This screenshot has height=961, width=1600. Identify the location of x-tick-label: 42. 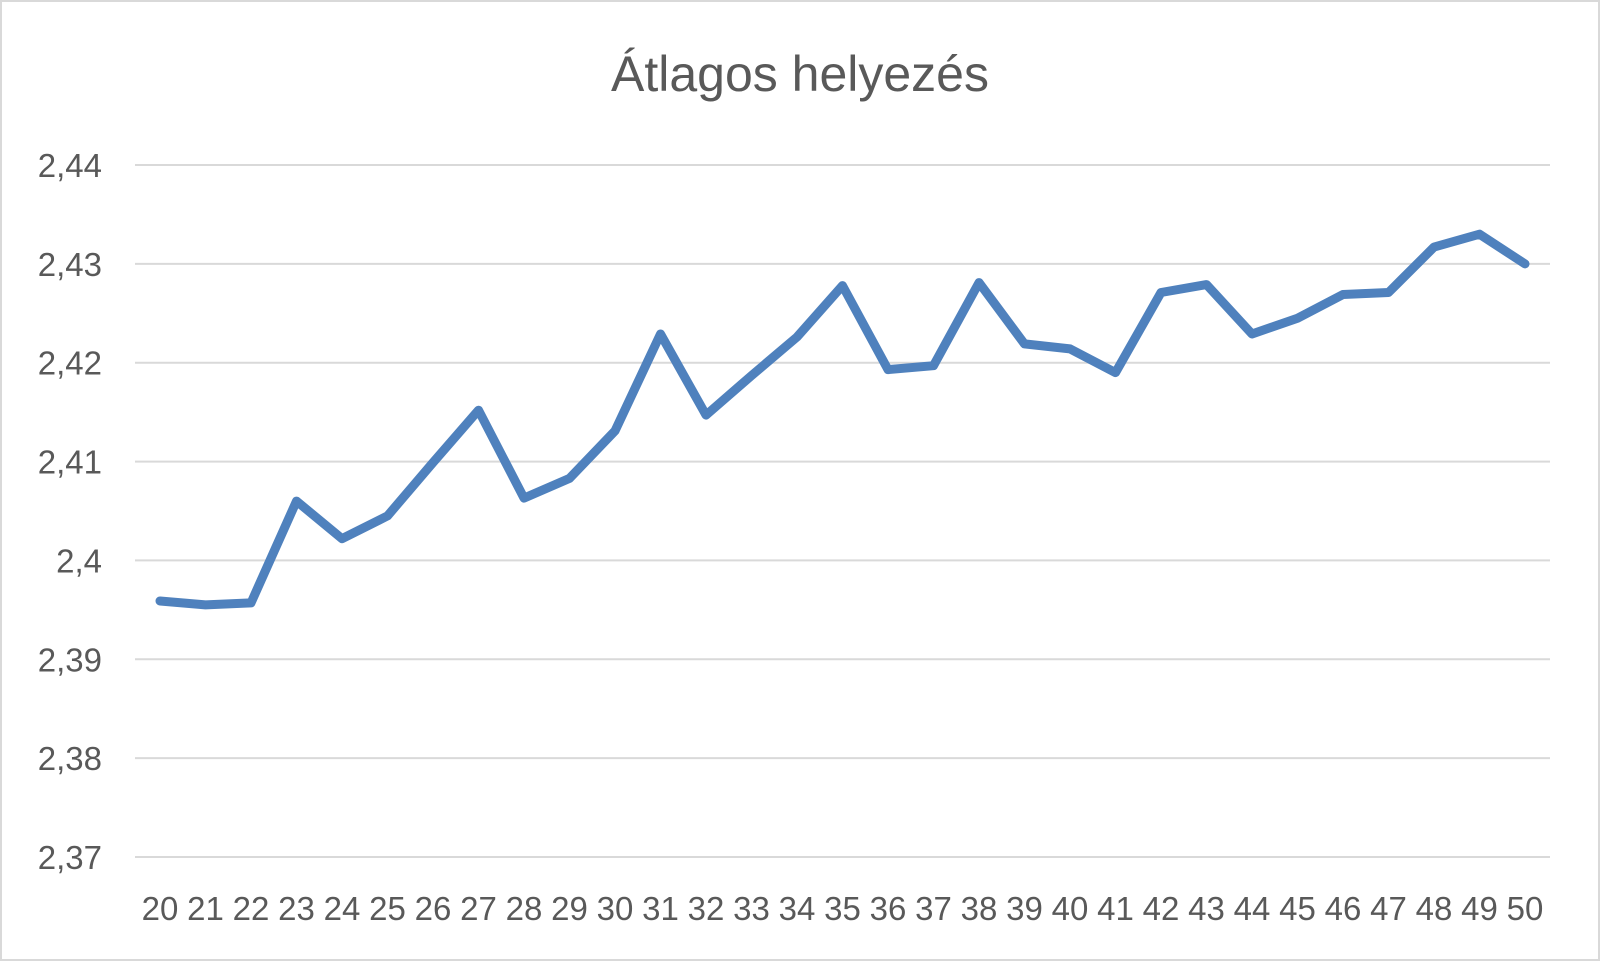
(1161, 908).